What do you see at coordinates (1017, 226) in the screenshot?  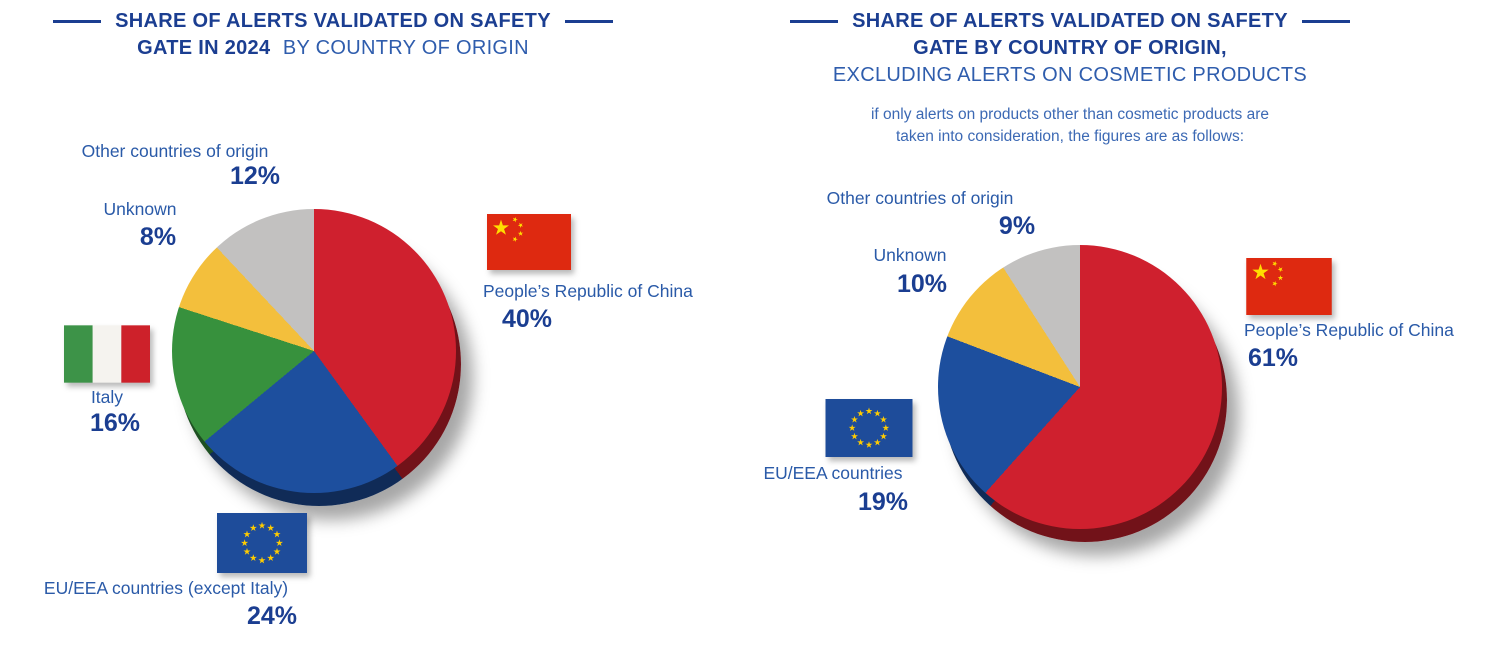 I see `right-label-other-percent: 9%` at bounding box center [1017, 226].